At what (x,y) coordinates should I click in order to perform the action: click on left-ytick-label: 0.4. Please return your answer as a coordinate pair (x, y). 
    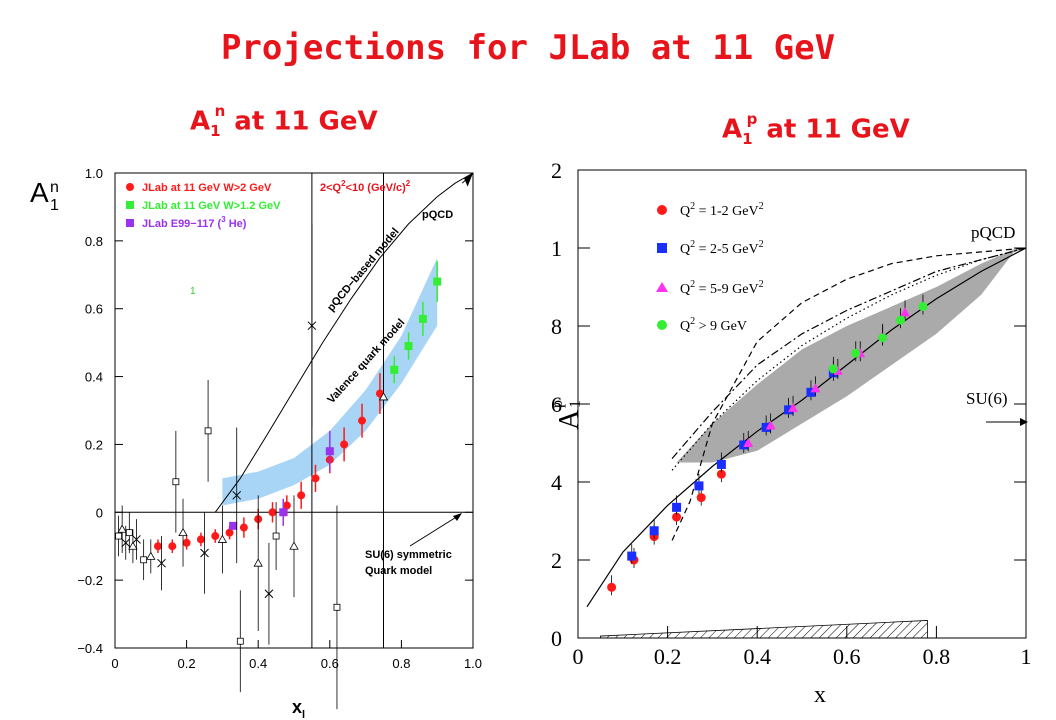
    Looking at the image, I should click on (94, 377).